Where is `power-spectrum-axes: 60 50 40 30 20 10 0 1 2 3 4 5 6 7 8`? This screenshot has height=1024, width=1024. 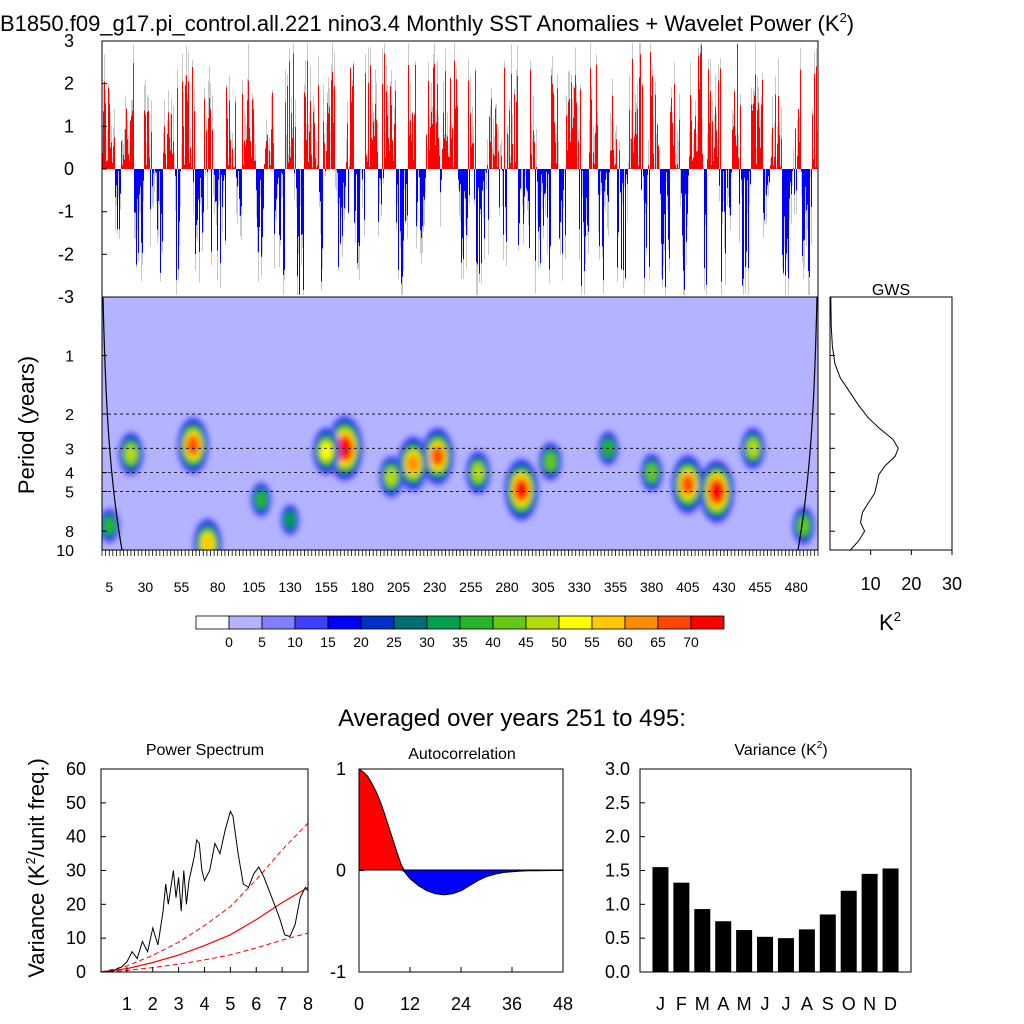
power-spectrum-axes: 60 50 40 30 20 10 0 1 2 3 4 5 6 7 8 is located at coordinates (189, 886).